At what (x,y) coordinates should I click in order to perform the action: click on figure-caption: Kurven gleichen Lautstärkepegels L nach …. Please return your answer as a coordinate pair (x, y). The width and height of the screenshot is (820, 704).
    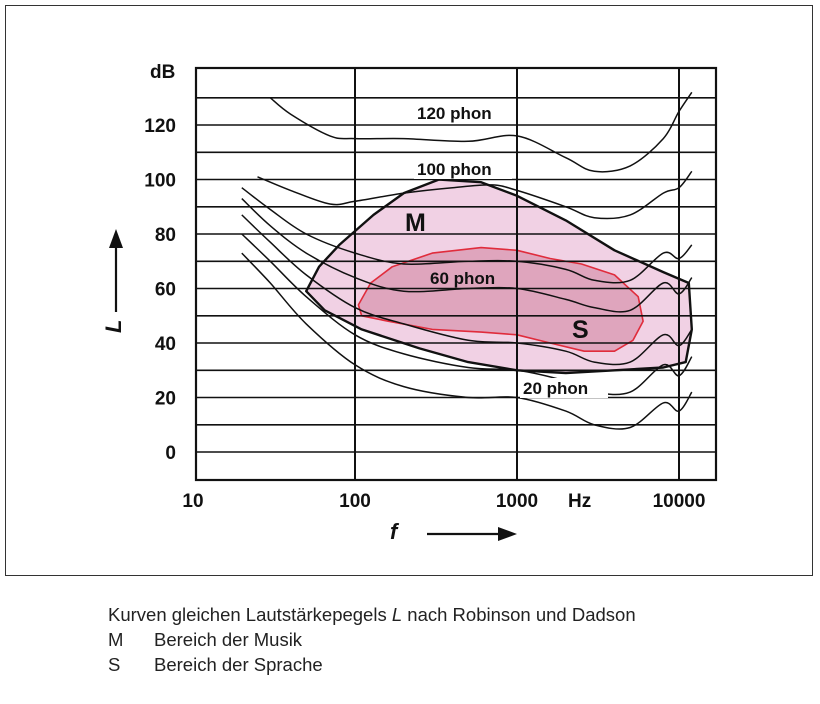
    Looking at the image, I should click on (372, 639).